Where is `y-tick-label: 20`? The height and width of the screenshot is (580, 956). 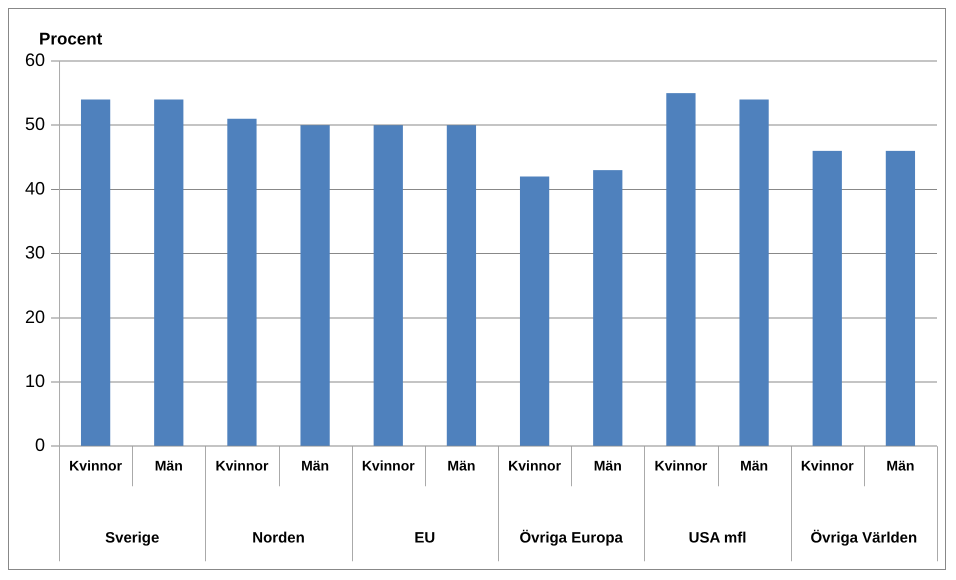
y-tick-label: 20 is located at coordinates (35, 316).